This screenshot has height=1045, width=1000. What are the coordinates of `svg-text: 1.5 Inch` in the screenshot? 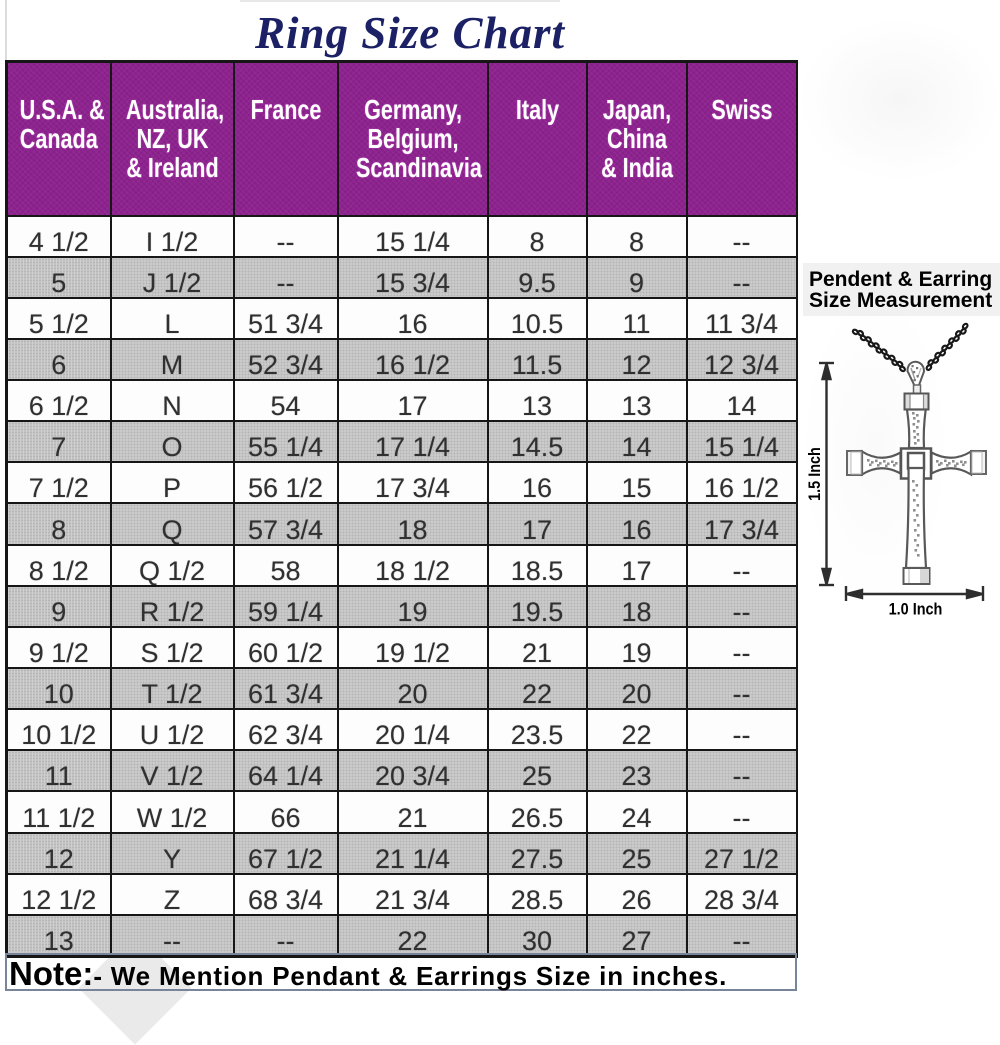 It's located at (815, 474).